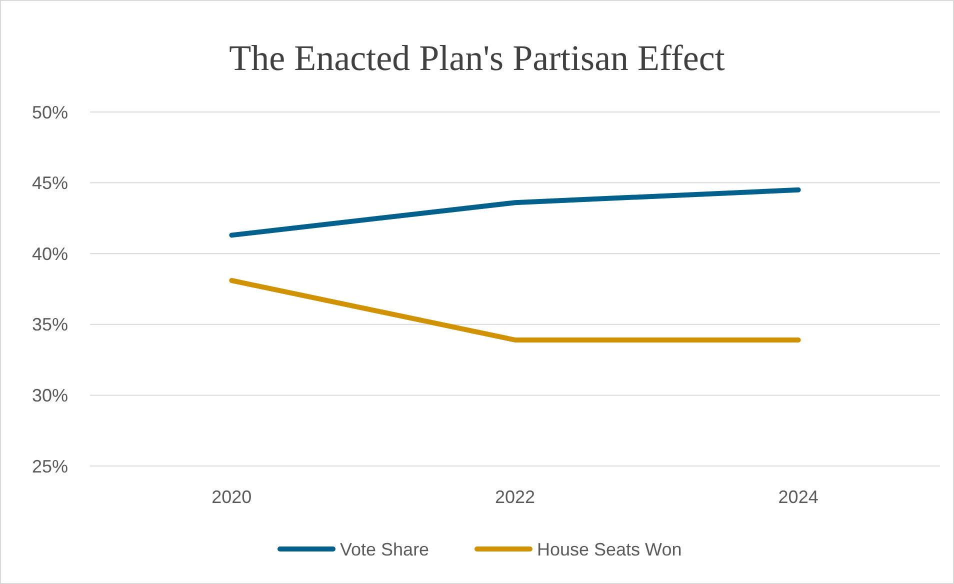 The width and height of the screenshot is (954, 584). What do you see at coordinates (50, 112) in the screenshot?
I see `y-tick-label: 50%` at bounding box center [50, 112].